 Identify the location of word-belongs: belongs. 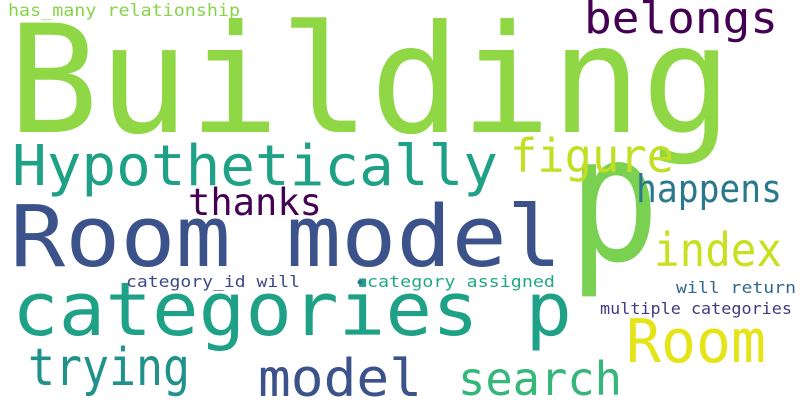
(681, 22).